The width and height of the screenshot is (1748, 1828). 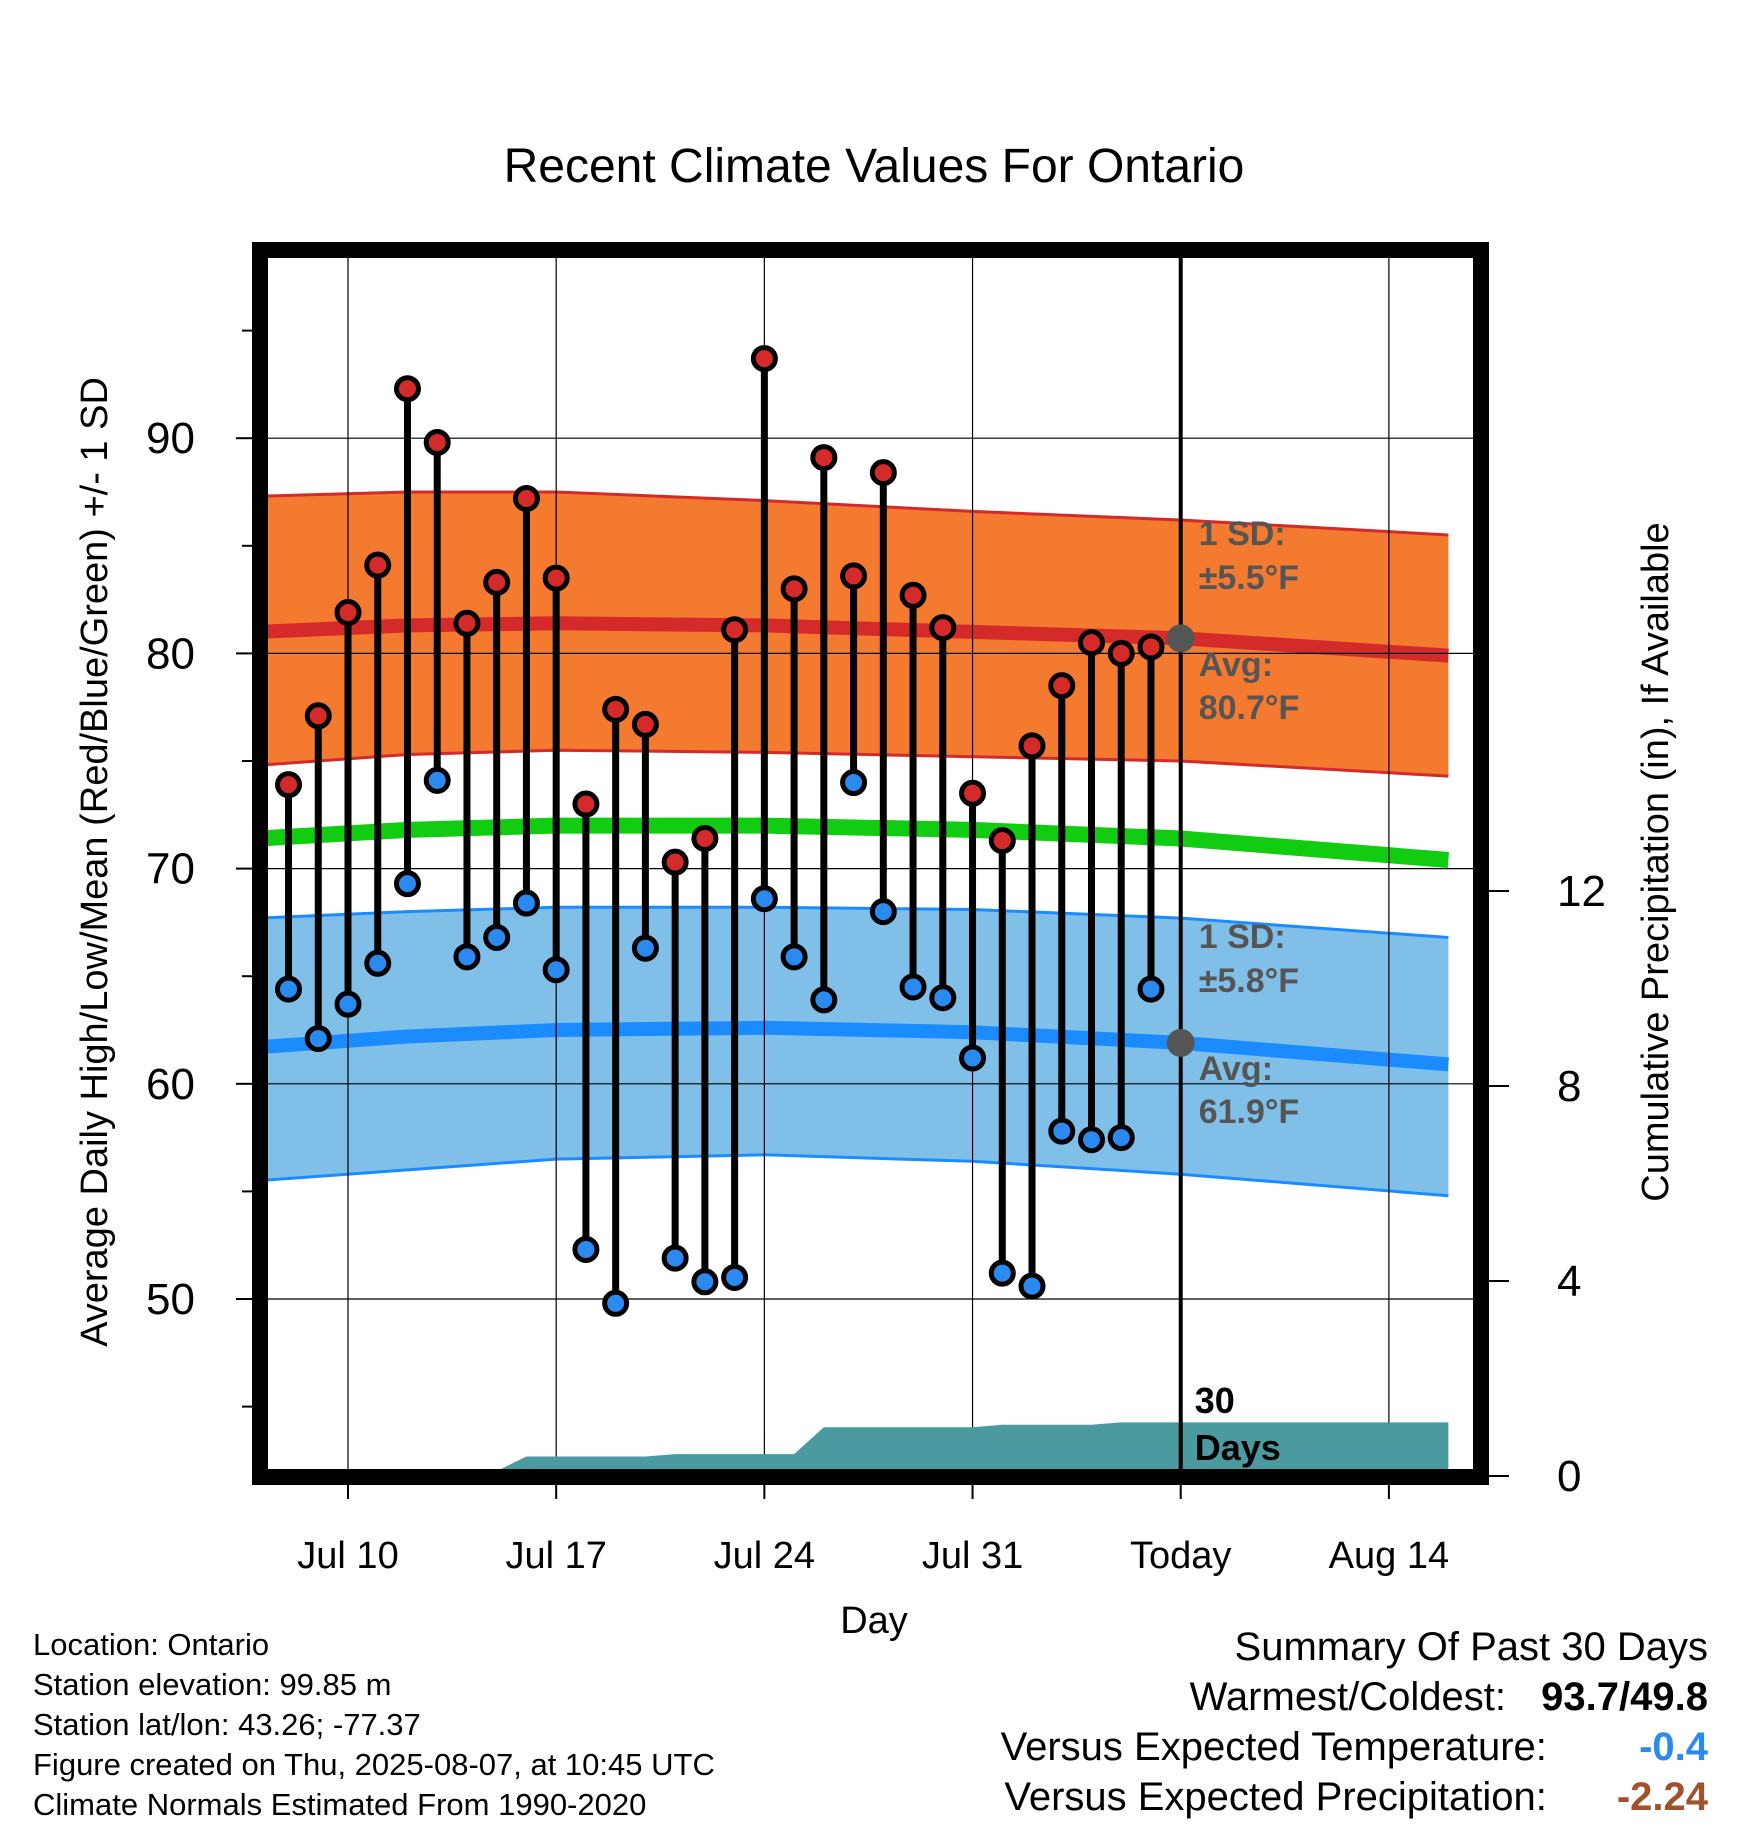 I want to click on summary-precip-row: Versus Expected Precipitation: -2.24, so click(x=1354, y=1797).